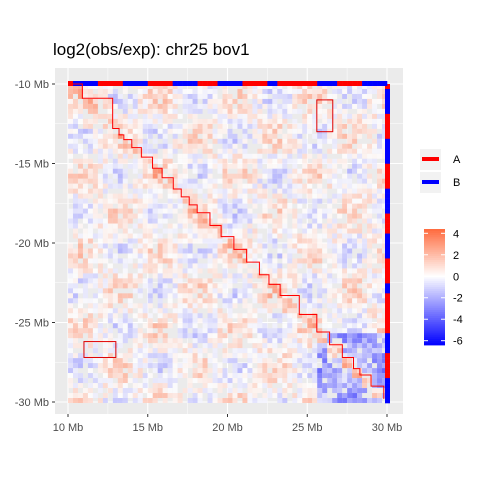 The height and width of the screenshot is (480, 480). Describe the element at coordinates (387, 226) in the screenshot. I see `compartment-cell-right` at that location.